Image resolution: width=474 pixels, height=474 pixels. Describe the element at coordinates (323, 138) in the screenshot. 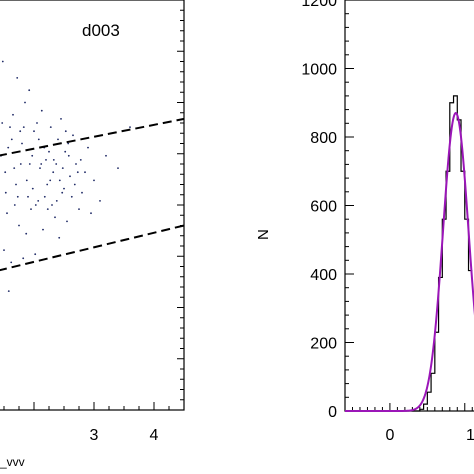

I see `right-y-tick-label: 800` at that location.